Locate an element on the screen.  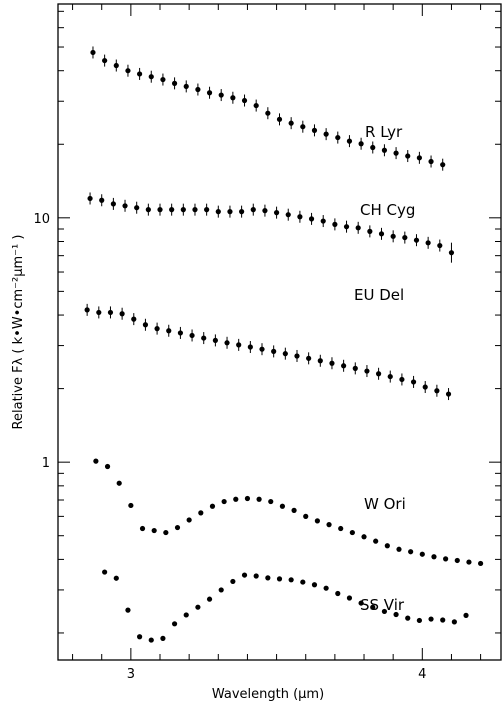
series-r-lyr is located at coordinates (268, 108).